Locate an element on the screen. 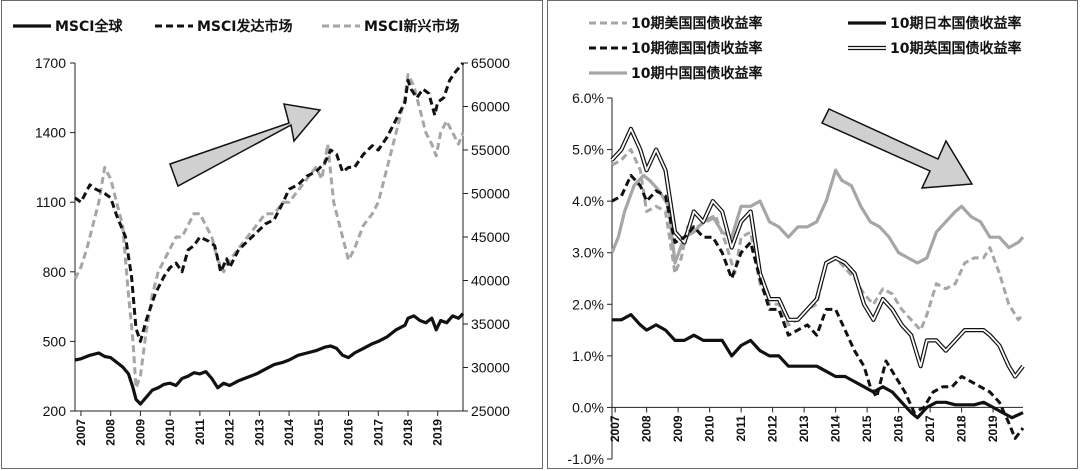 This screenshot has width=1080, height=471. legend-item-4: 10期英国国债收益率 is located at coordinates (934, 48).